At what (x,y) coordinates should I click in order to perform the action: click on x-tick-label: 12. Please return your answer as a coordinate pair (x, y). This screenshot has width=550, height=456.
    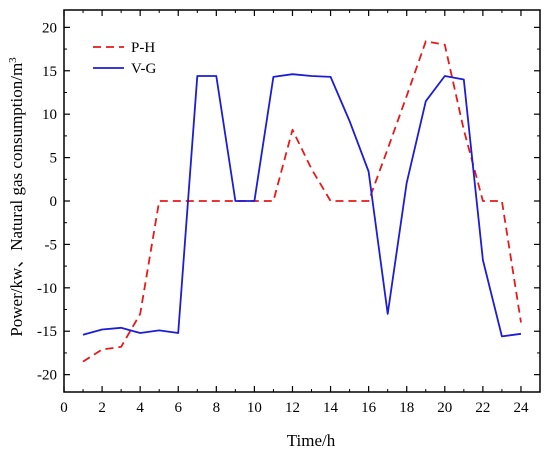
    Looking at the image, I should click on (292, 408).